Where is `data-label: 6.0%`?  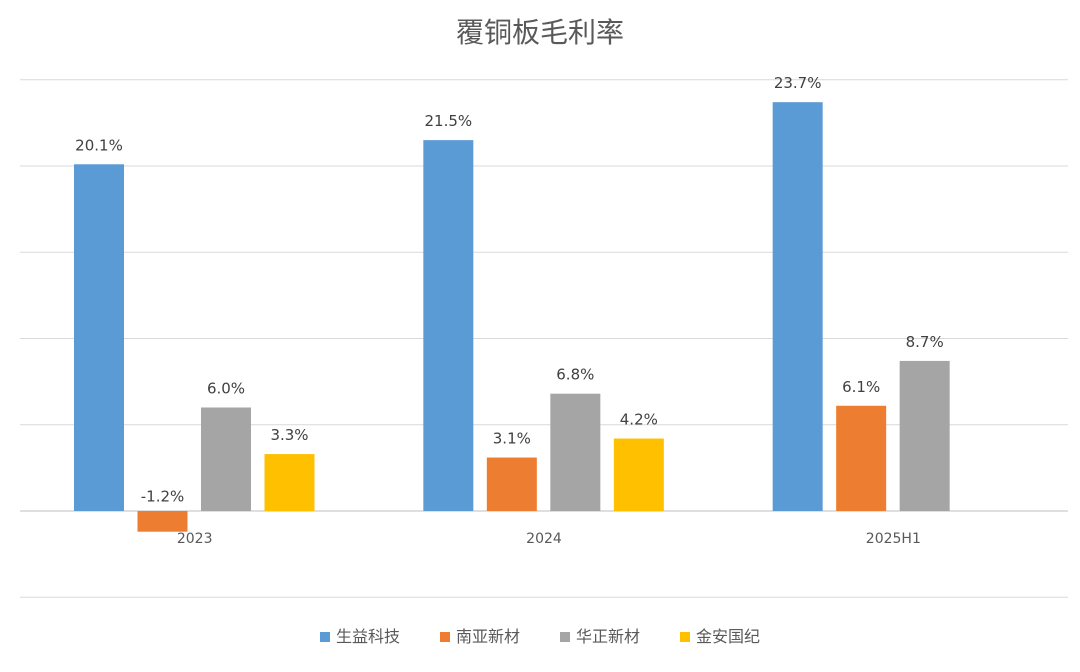 data-label: 6.0% is located at coordinates (226, 389).